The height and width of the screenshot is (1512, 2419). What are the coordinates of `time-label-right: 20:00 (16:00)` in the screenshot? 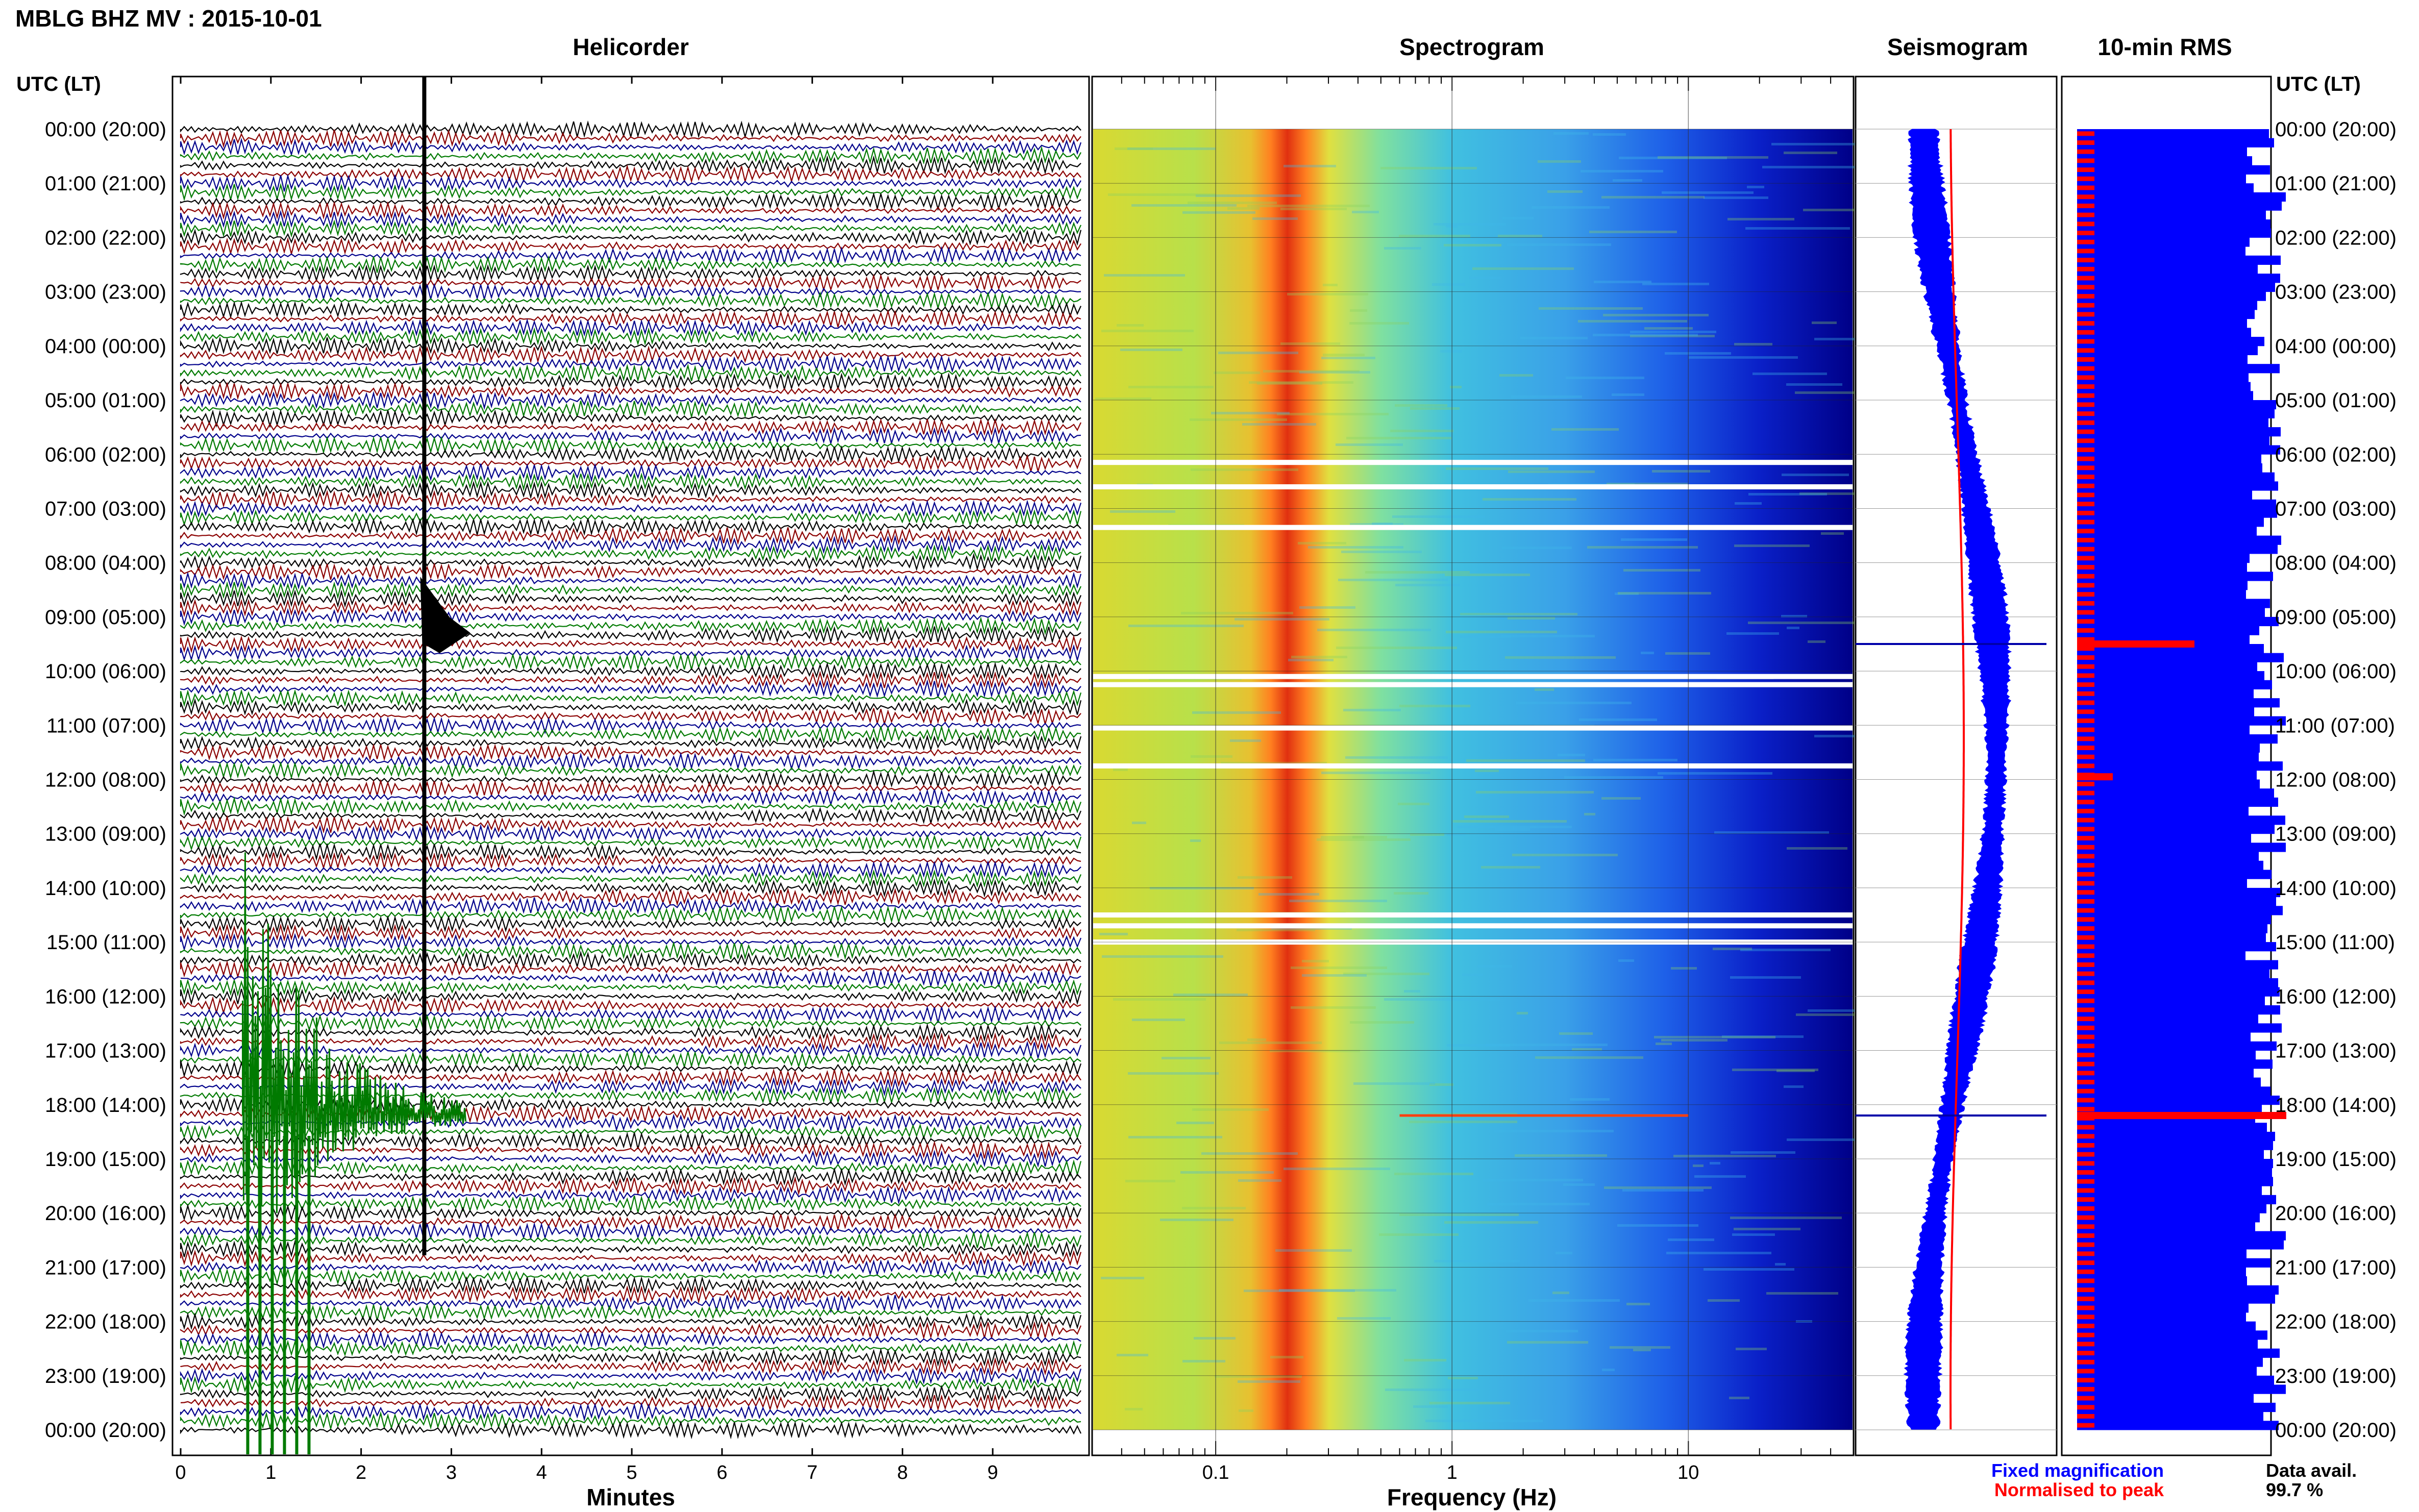 It's located at (2336, 1213).